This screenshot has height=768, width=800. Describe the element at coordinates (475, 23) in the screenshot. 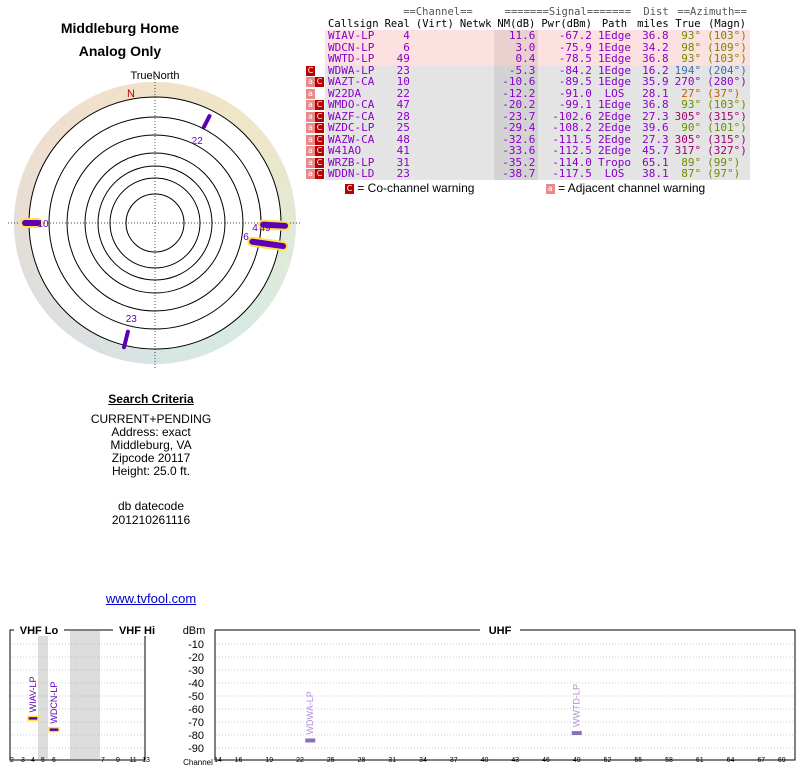

I see `col-netwk: Netwk` at that location.